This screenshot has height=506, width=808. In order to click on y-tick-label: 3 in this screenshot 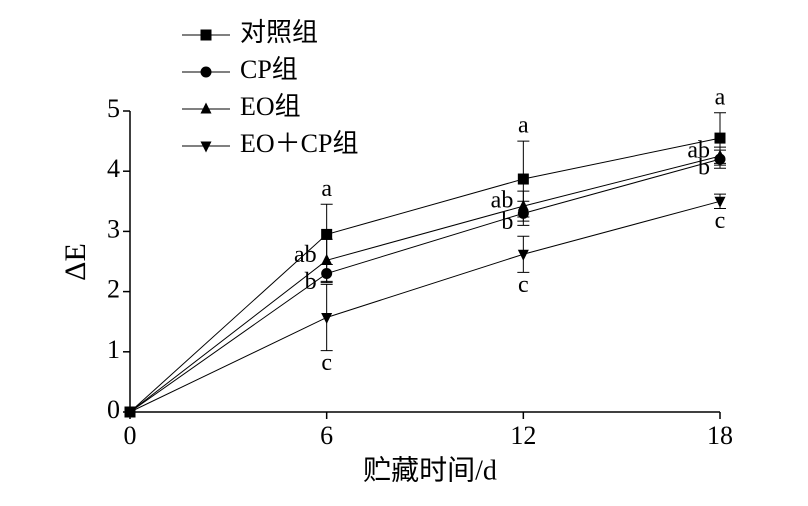, I will do `click(113, 228)`.